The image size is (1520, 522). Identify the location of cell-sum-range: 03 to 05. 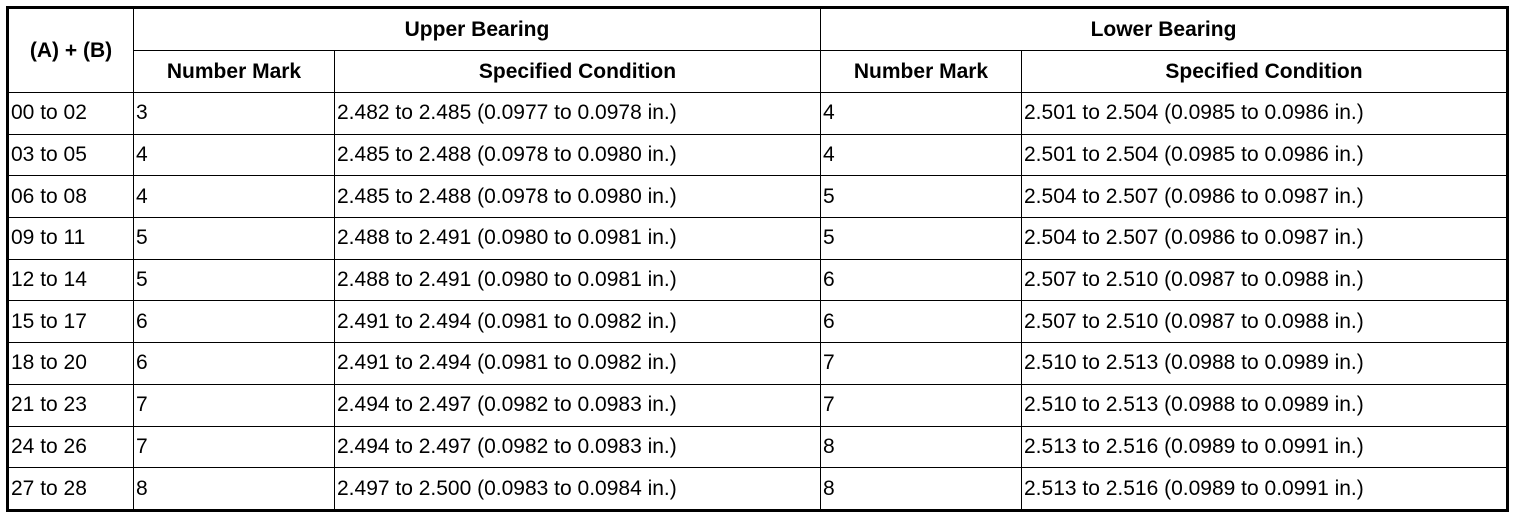
(70, 155).